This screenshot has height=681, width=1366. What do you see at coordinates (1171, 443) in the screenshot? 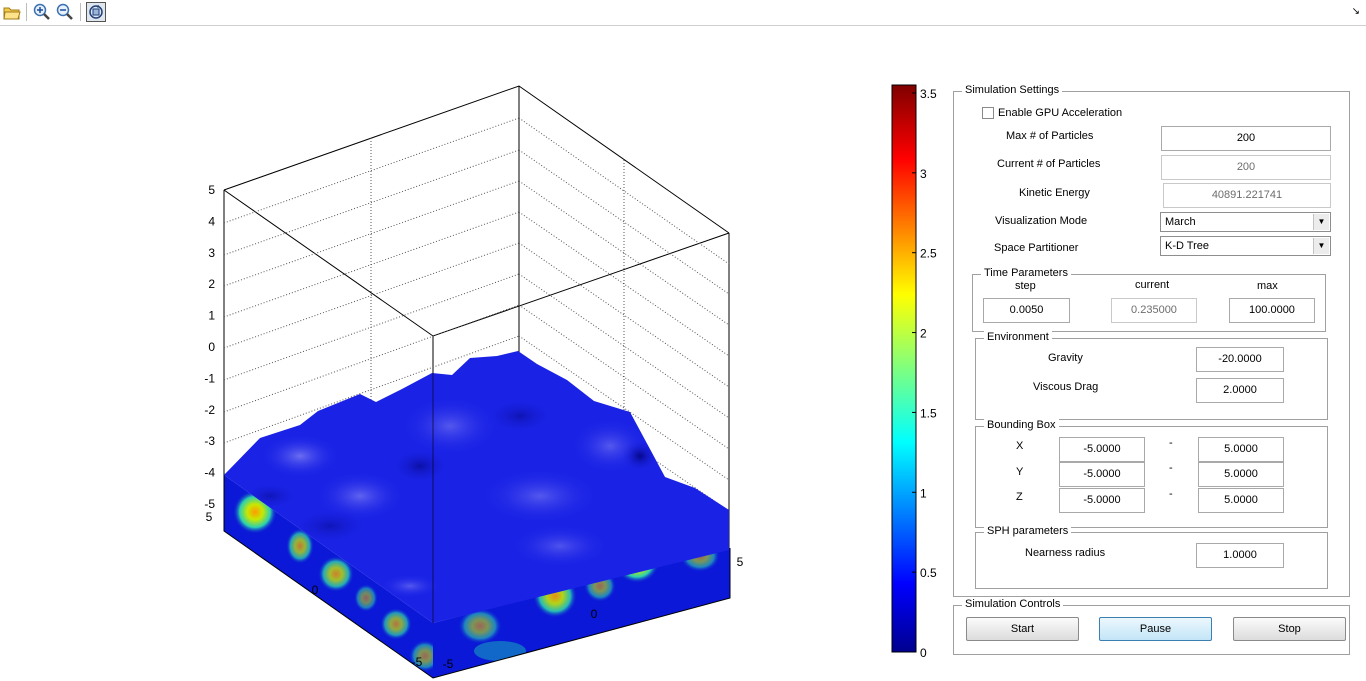
I see `bbox-x-dash: -` at bounding box center [1171, 443].